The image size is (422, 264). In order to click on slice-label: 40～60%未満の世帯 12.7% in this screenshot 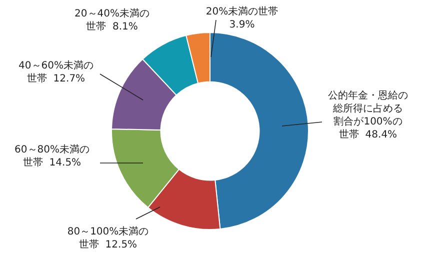, I will do `click(56, 72)`.